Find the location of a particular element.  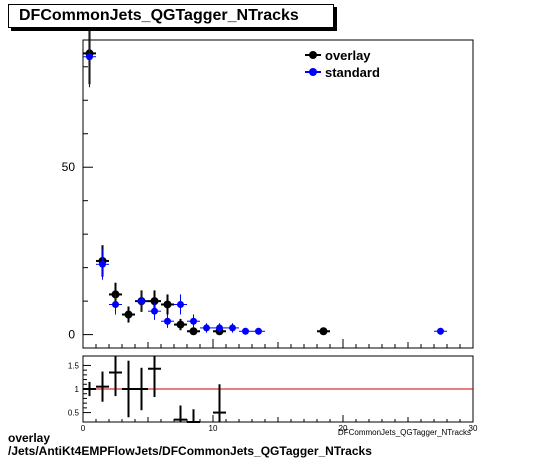

x-tick-label: 30 is located at coordinates (473, 428).